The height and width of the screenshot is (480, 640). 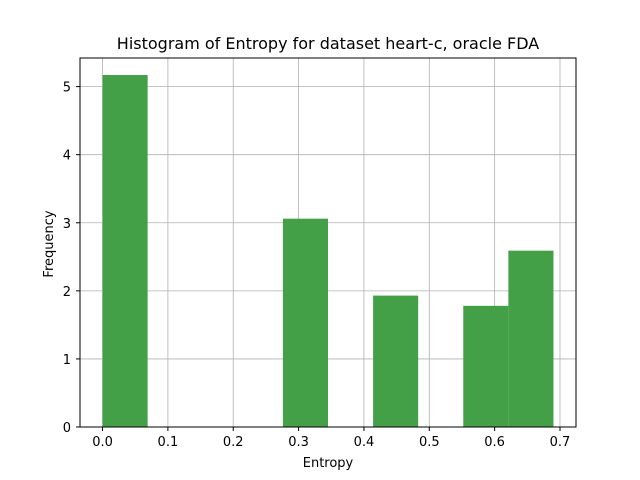 What do you see at coordinates (364, 442) in the screenshot?
I see `x-tick-label: 0.4` at bounding box center [364, 442].